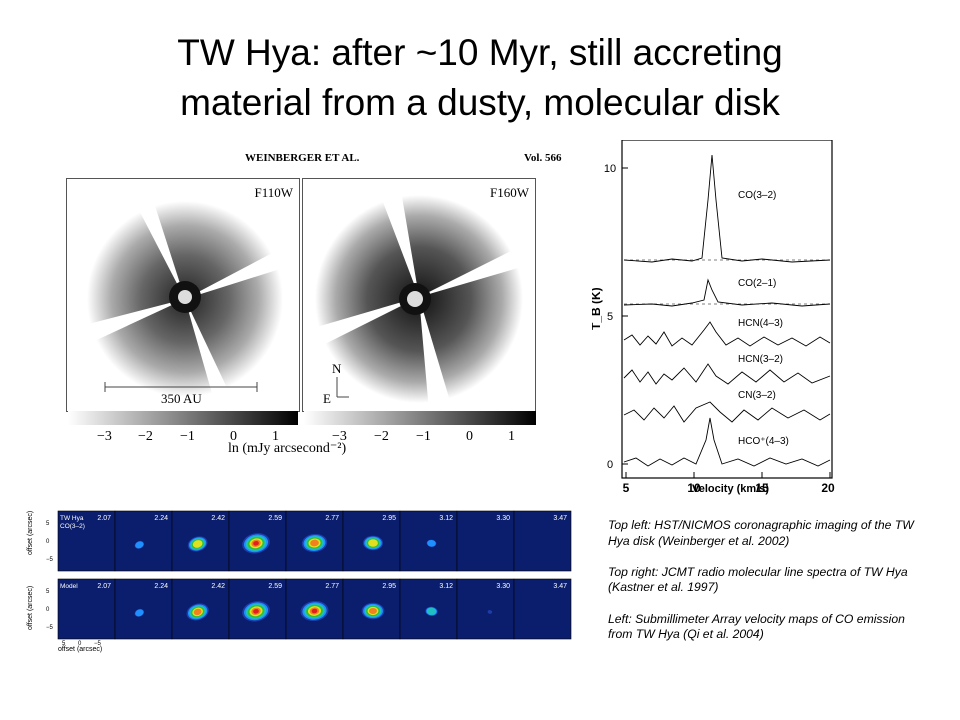 This screenshot has width=960, height=720. I want to click on colorbar-right, so click(420, 418).